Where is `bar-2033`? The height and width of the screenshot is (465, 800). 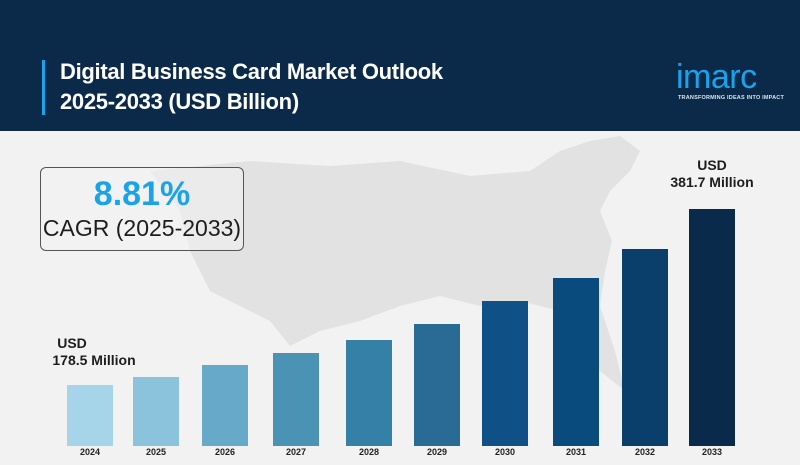 bar-2033 is located at coordinates (712, 327).